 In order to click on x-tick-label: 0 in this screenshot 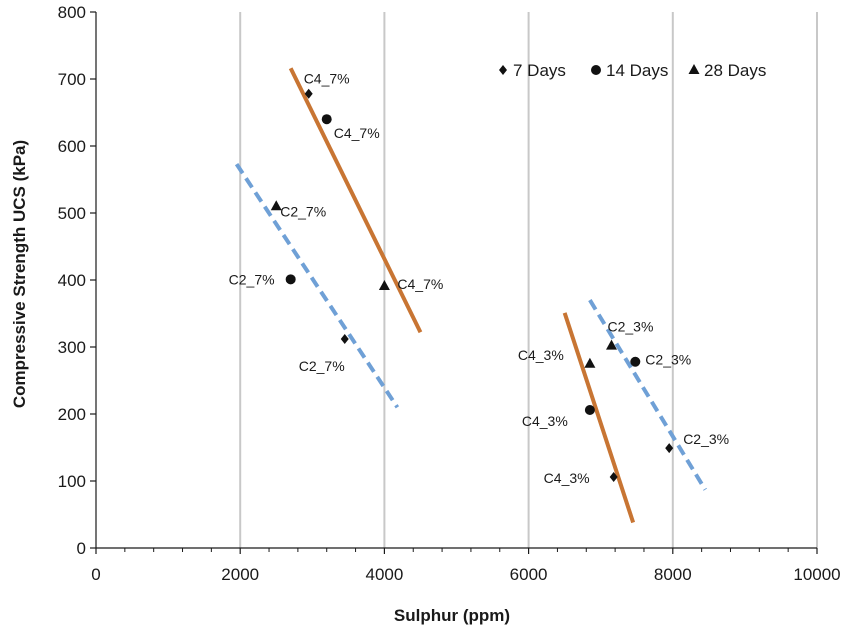, I will do `click(95, 574)`.